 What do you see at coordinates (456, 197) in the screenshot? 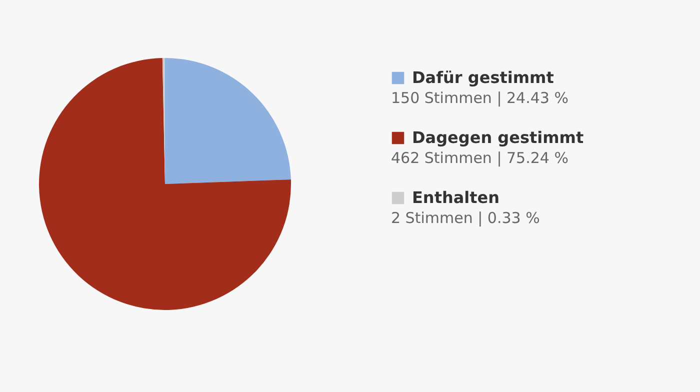
I see `legend-label: Enthalten` at bounding box center [456, 197].